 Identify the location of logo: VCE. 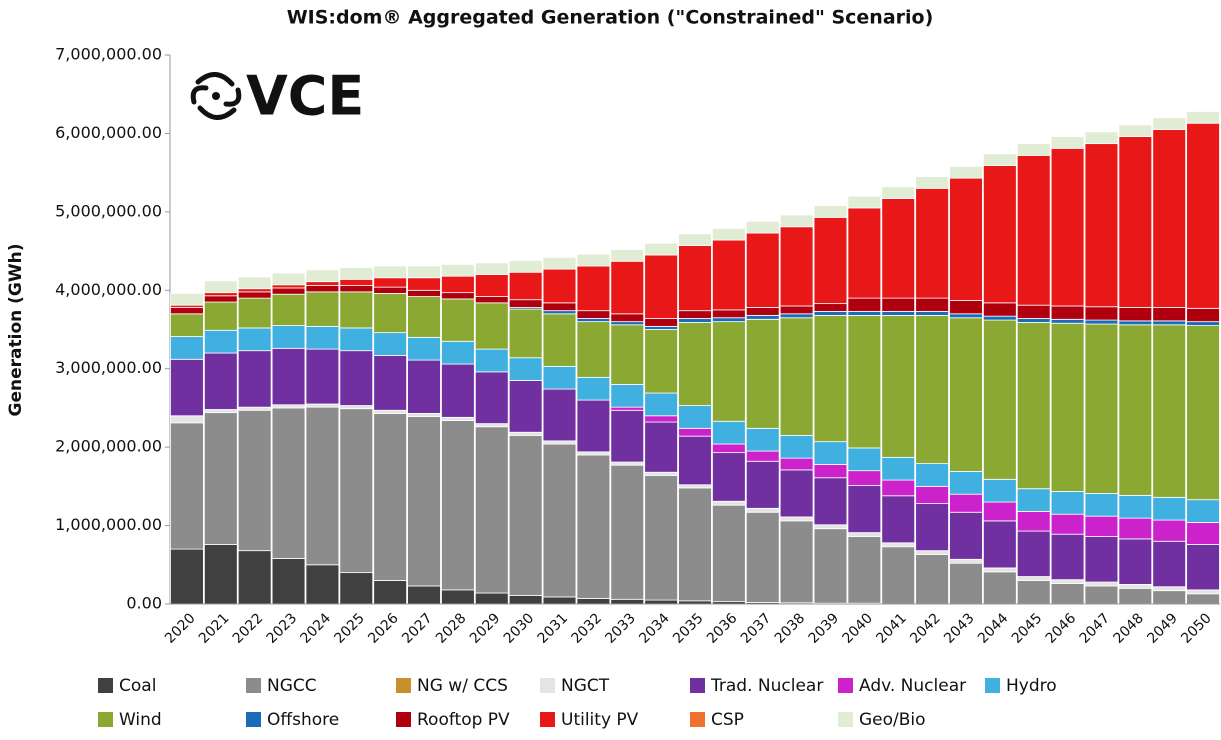
(305, 96).